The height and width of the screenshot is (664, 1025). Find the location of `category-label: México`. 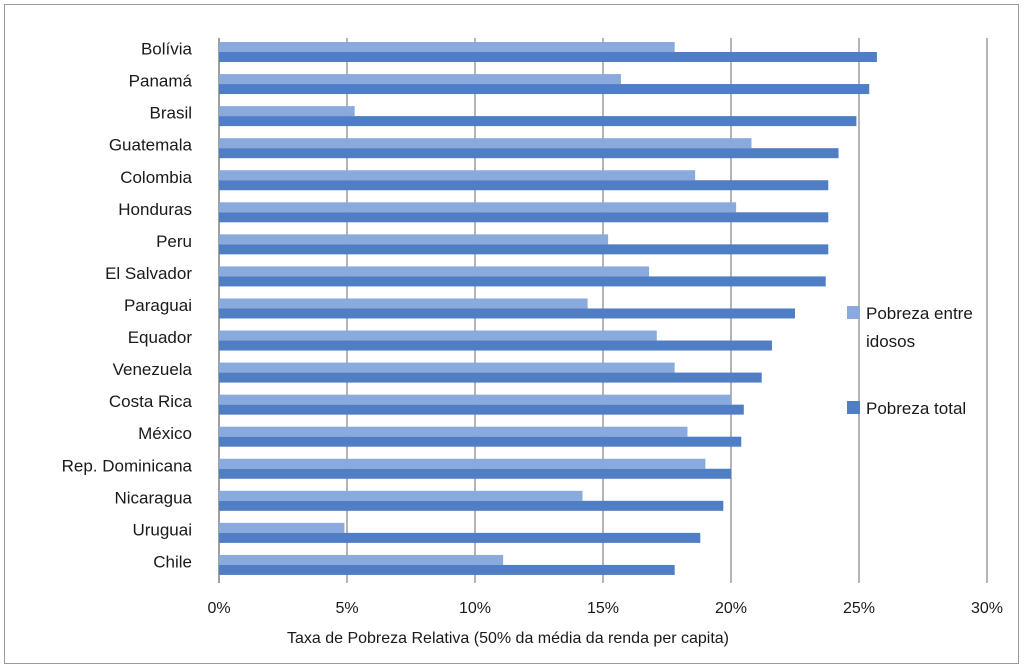

category-label: México is located at coordinates (165, 433).